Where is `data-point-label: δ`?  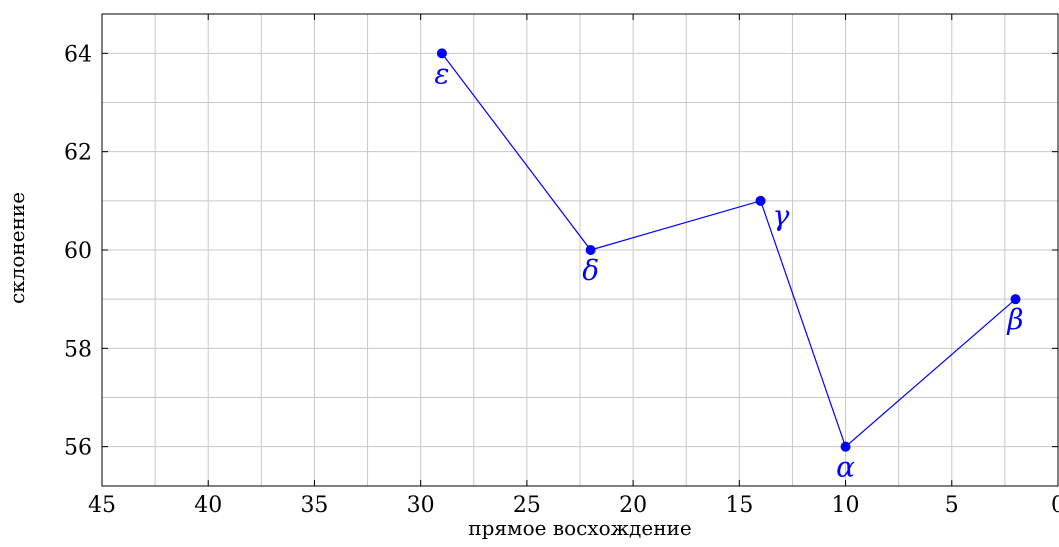
data-point-label: δ is located at coordinates (590, 270).